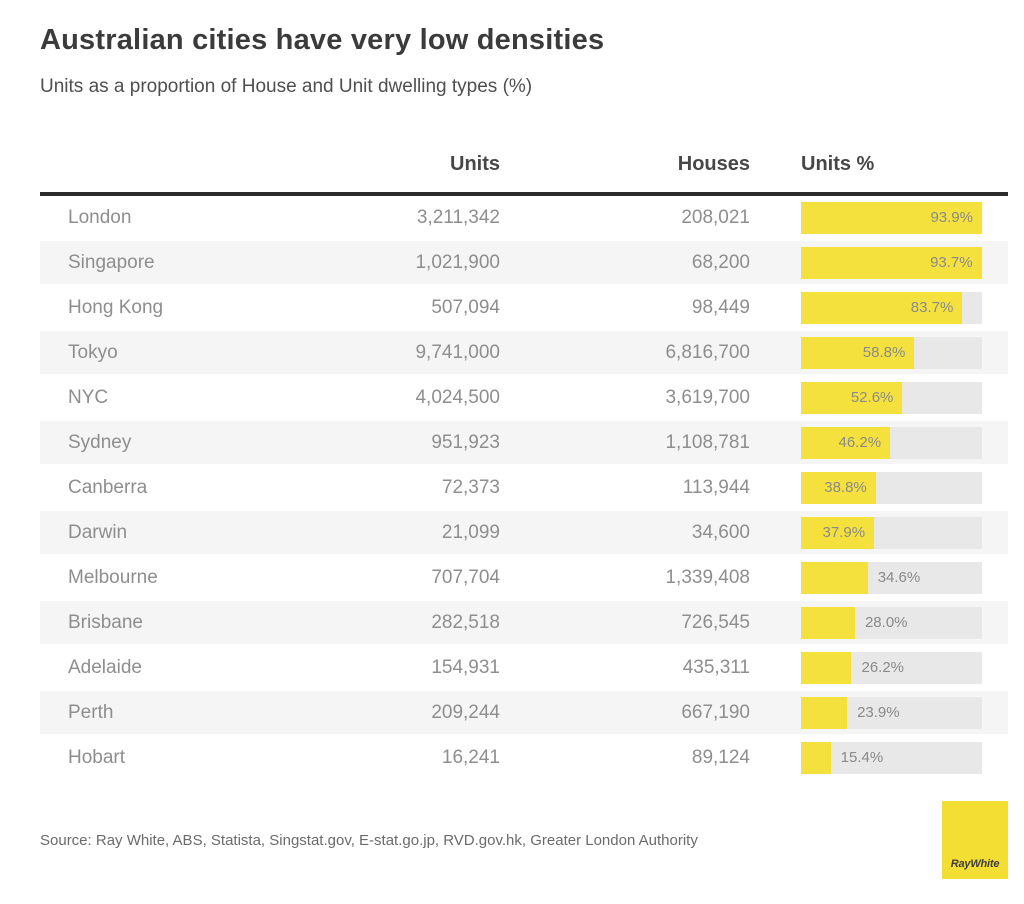 Image resolution: width=1024 pixels, height=904 pixels. I want to click on units-pct-cell: 58.8%, so click(879, 352).